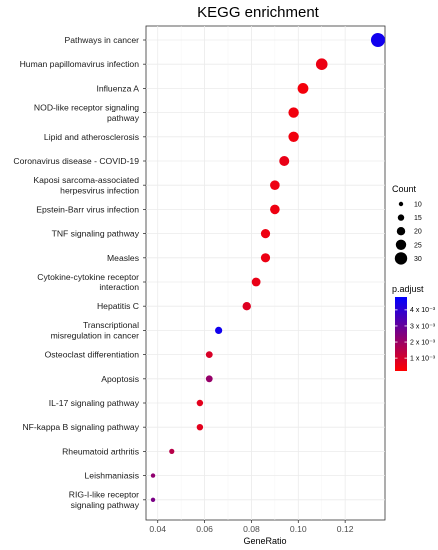 The width and height of the screenshot is (438, 550). I want to click on padjust-legend-label: 1 x 10⁻³, so click(423, 358).